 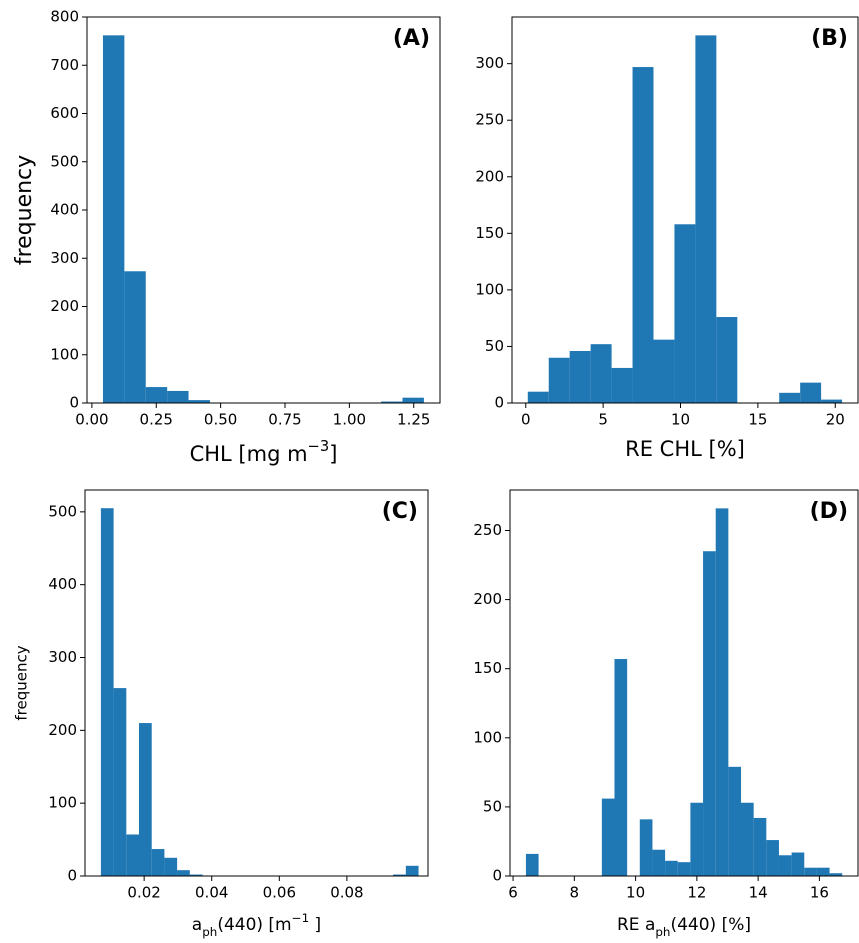 I want to click on y-tick-label: 50, so click(x=494, y=346).